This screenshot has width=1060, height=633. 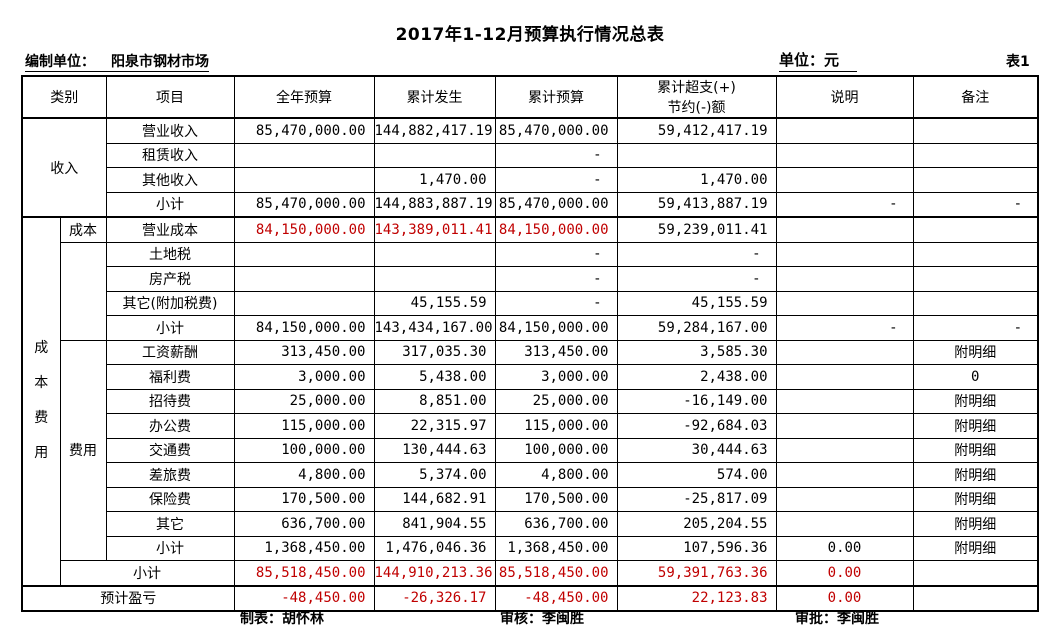 What do you see at coordinates (696, 548) in the screenshot?
I see `variance-cell: 107,596.36` at bounding box center [696, 548].